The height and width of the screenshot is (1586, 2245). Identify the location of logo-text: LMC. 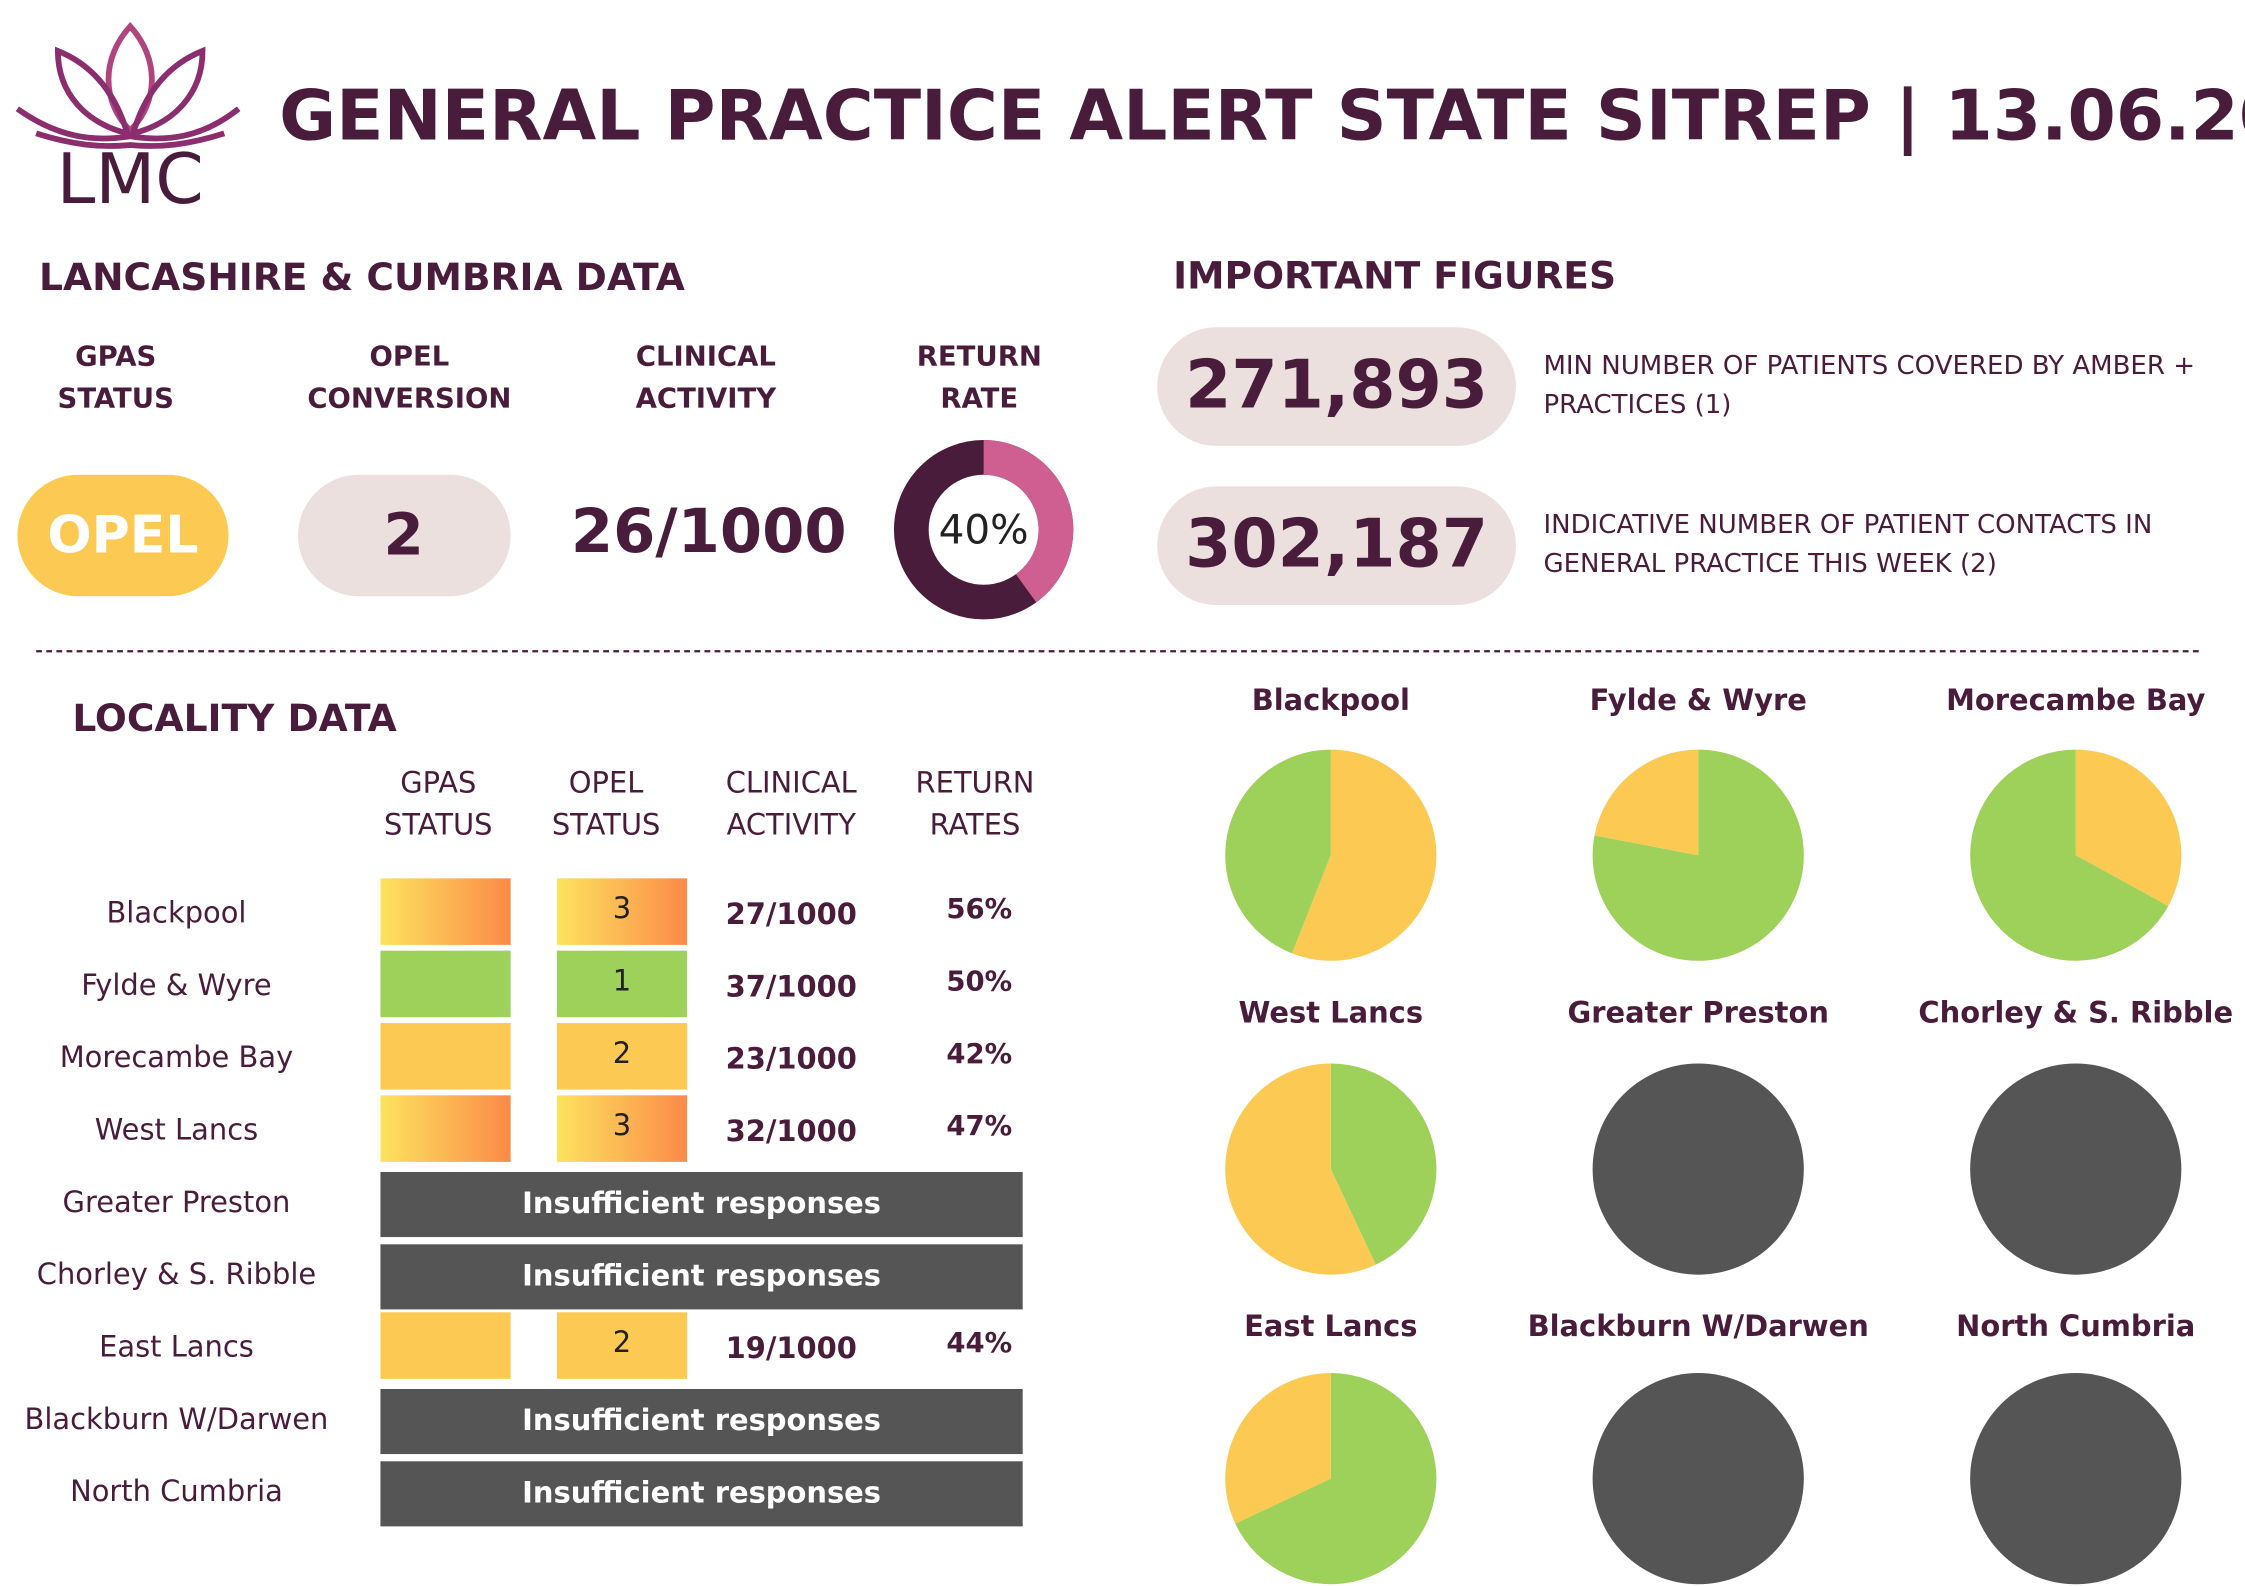
(130, 180).